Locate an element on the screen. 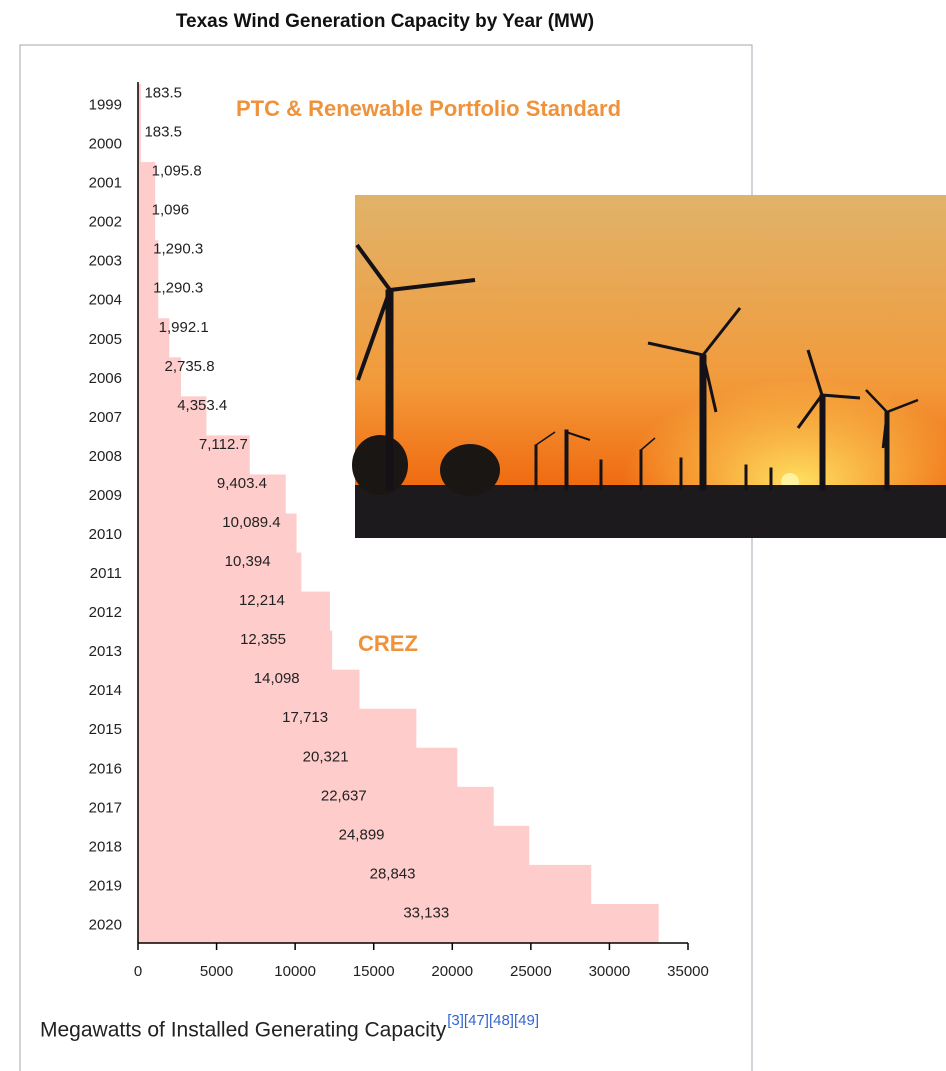  y-tick-label: 2017 is located at coordinates (105, 807).